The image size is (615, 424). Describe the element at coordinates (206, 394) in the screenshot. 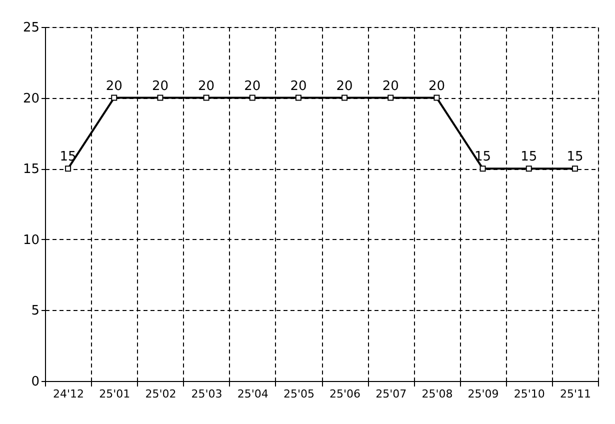

I see `x-tick-label: 25'03` at that location.